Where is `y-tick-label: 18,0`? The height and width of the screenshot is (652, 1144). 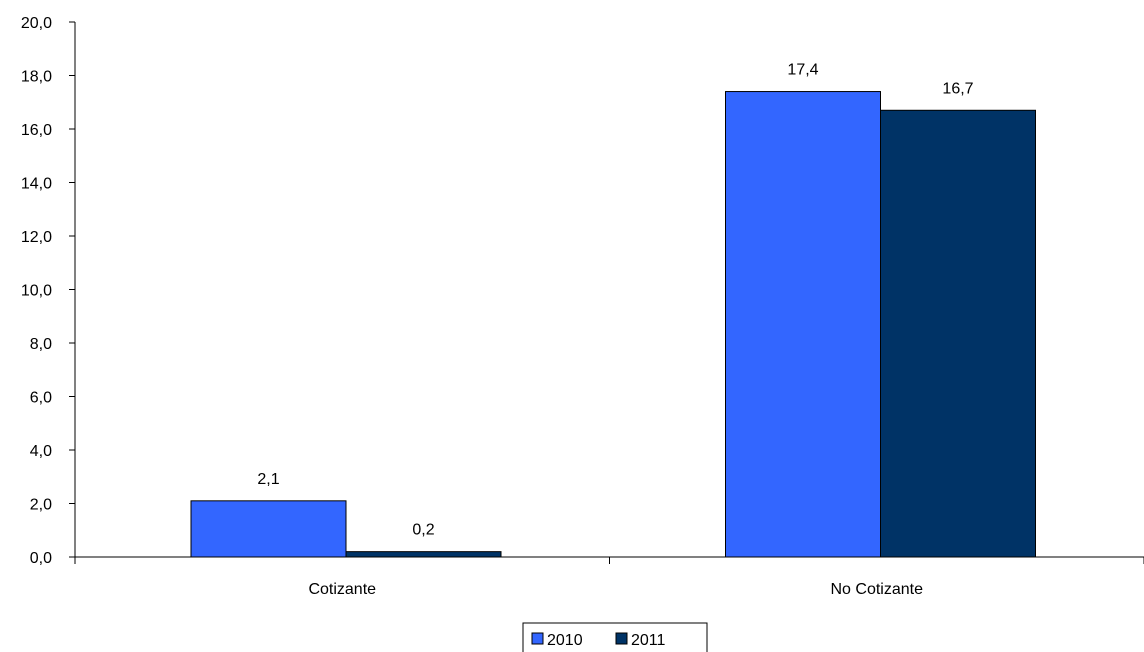 y-tick-label: 18,0 is located at coordinates (36, 77).